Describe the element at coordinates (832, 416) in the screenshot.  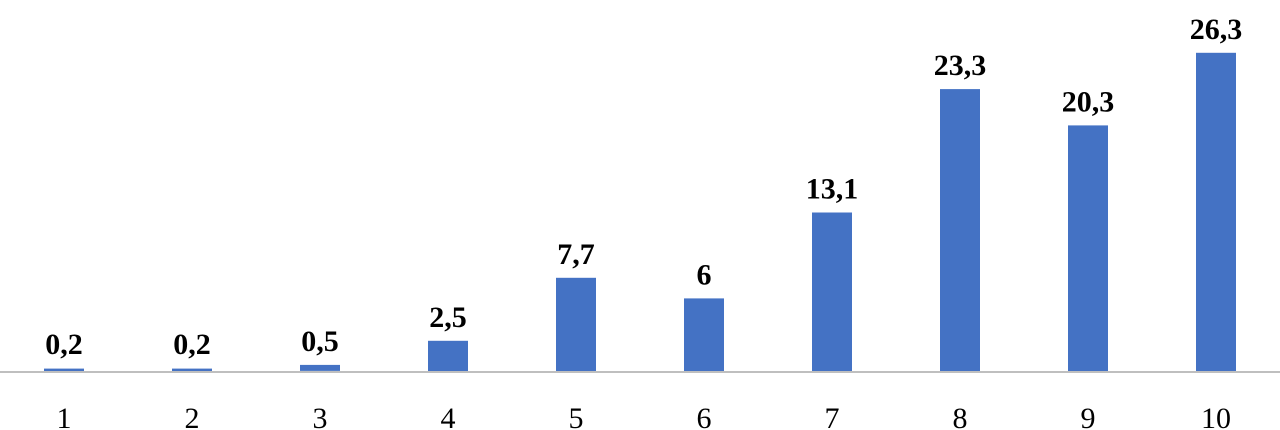
I see `x-tick-label-7: 7` at that location.